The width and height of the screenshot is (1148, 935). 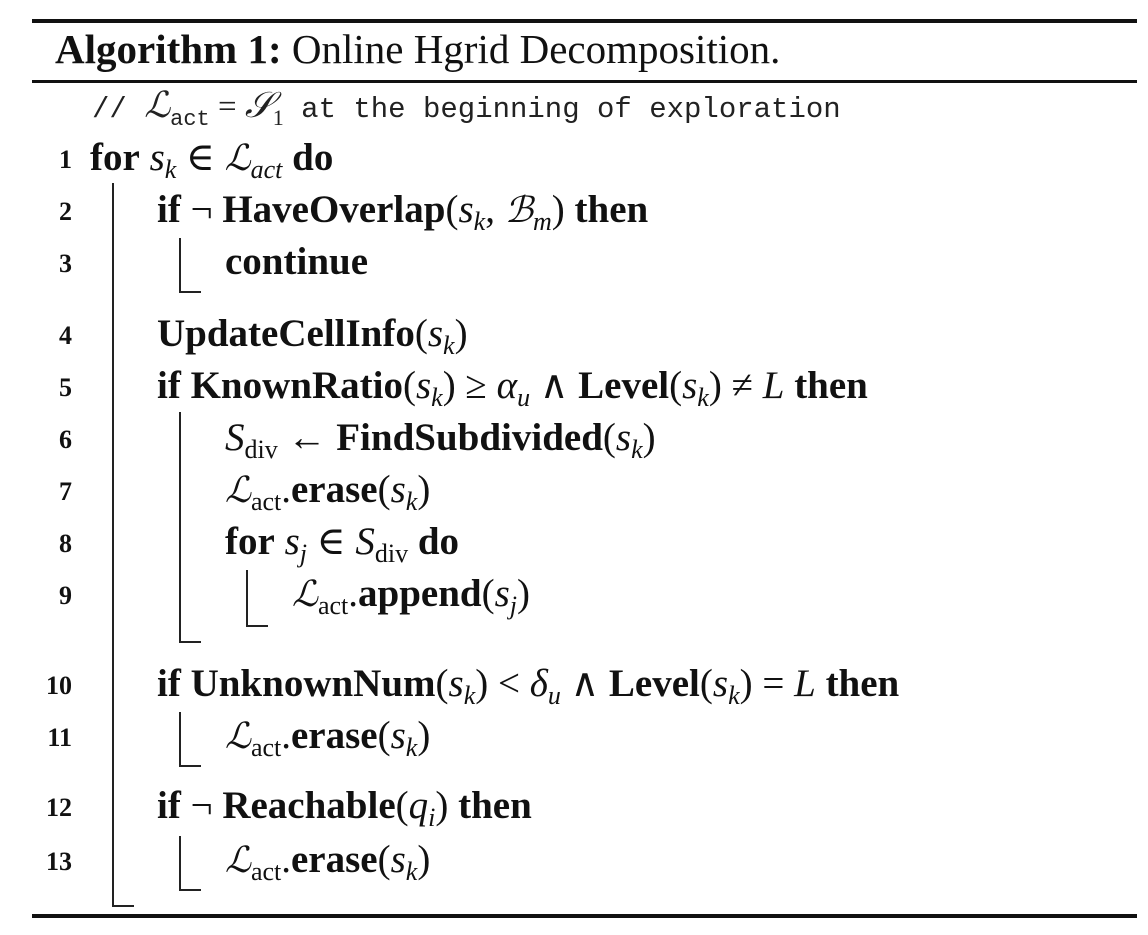 I want to click on for-block-end, so click(x=123, y=906).